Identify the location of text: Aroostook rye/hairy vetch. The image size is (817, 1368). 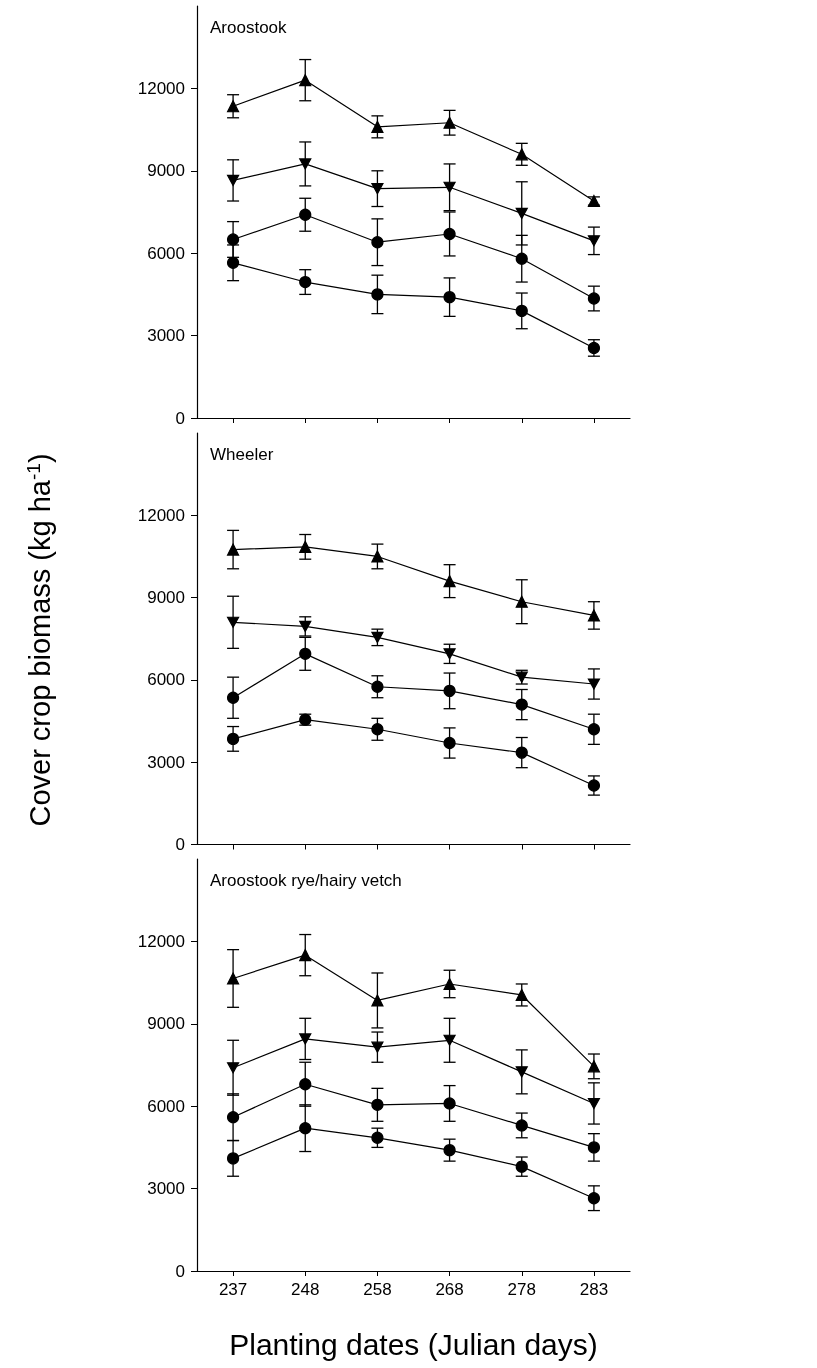
(306, 880).